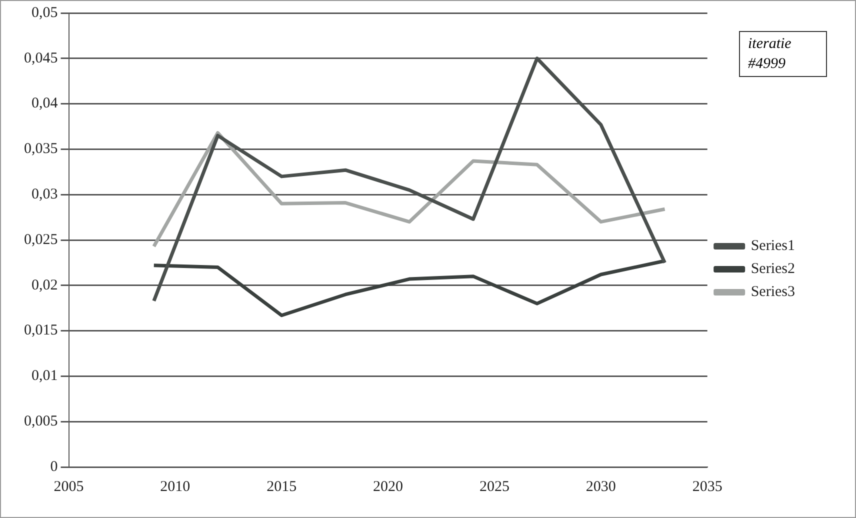  What do you see at coordinates (773, 292) in the screenshot?
I see `legend-label: Series3` at bounding box center [773, 292].